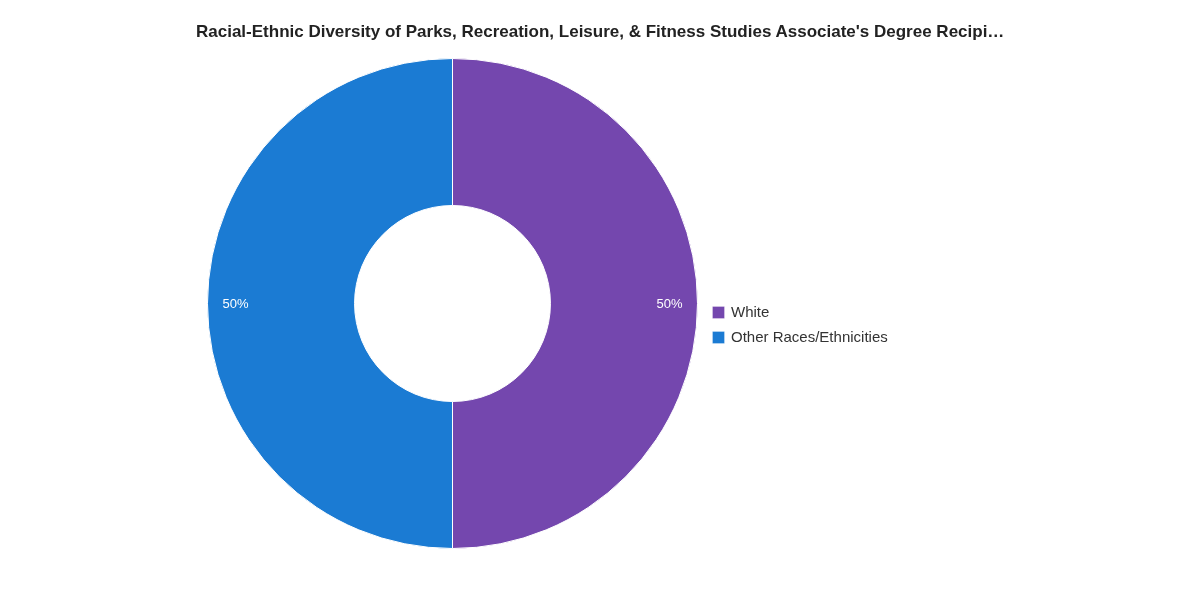 This screenshot has width=1200, height=600. I want to click on legend-label: White, so click(750, 311).